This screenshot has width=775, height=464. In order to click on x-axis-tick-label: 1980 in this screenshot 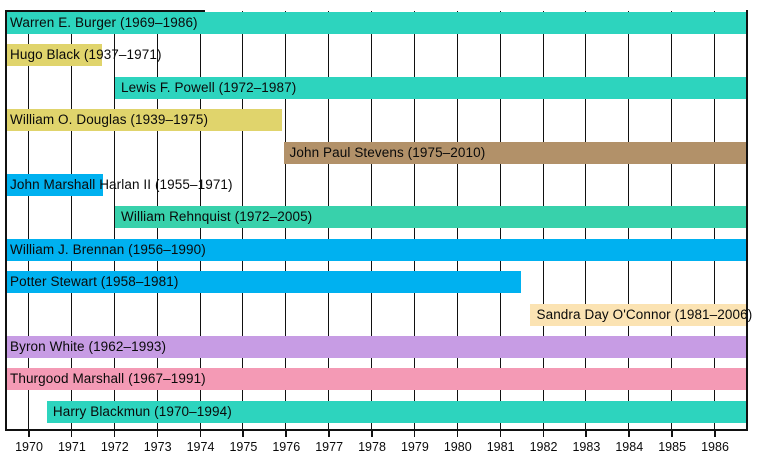, I will do `click(457, 447)`.